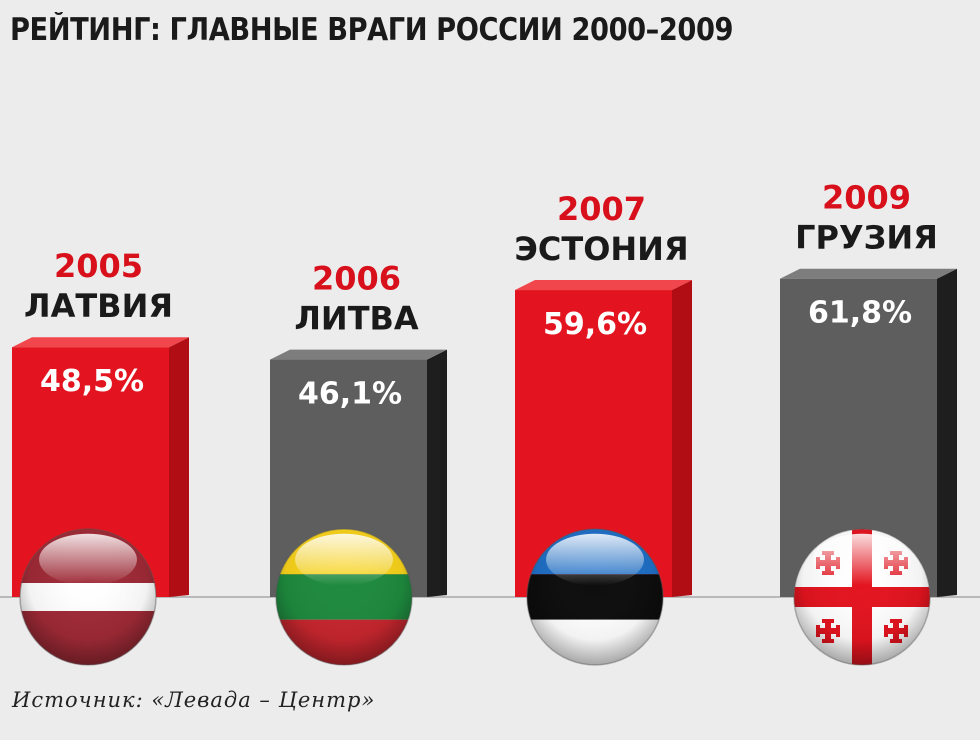  What do you see at coordinates (601, 209) in the screenshot?
I see `year-label: 2007` at bounding box center [601, 209].